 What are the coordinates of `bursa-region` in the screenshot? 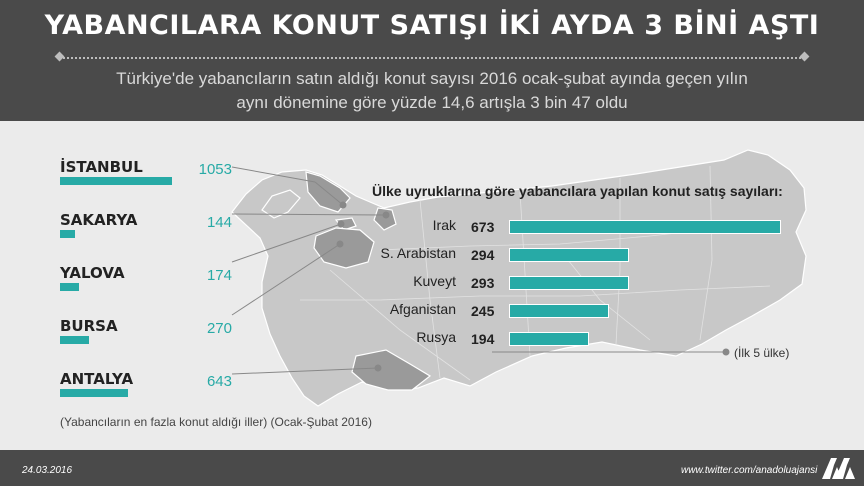 It's located at (344, 248).